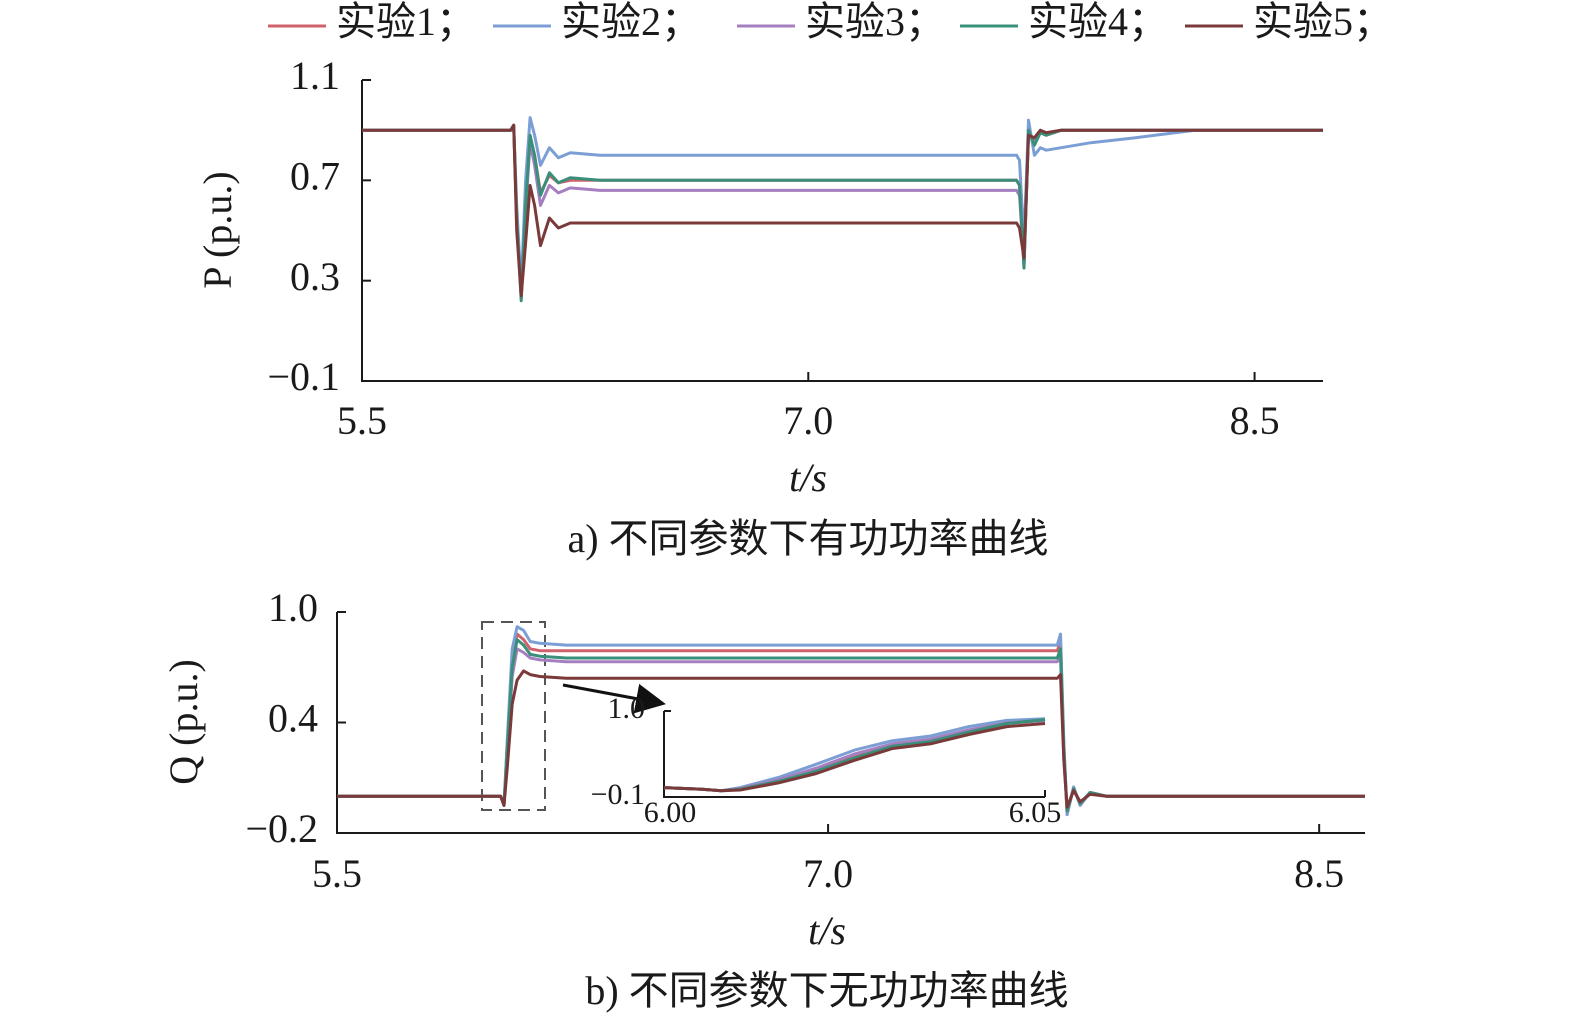  I want to click on y-axis-label: P (p.u.), so click(217, 229).